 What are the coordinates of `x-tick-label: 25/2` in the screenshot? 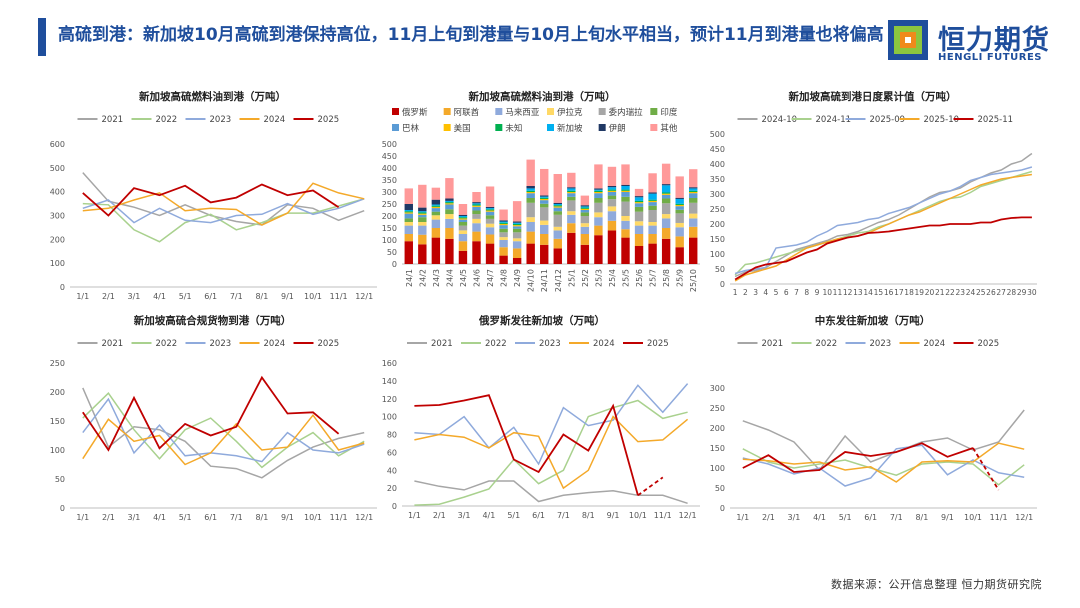 It's located at (585, 278).